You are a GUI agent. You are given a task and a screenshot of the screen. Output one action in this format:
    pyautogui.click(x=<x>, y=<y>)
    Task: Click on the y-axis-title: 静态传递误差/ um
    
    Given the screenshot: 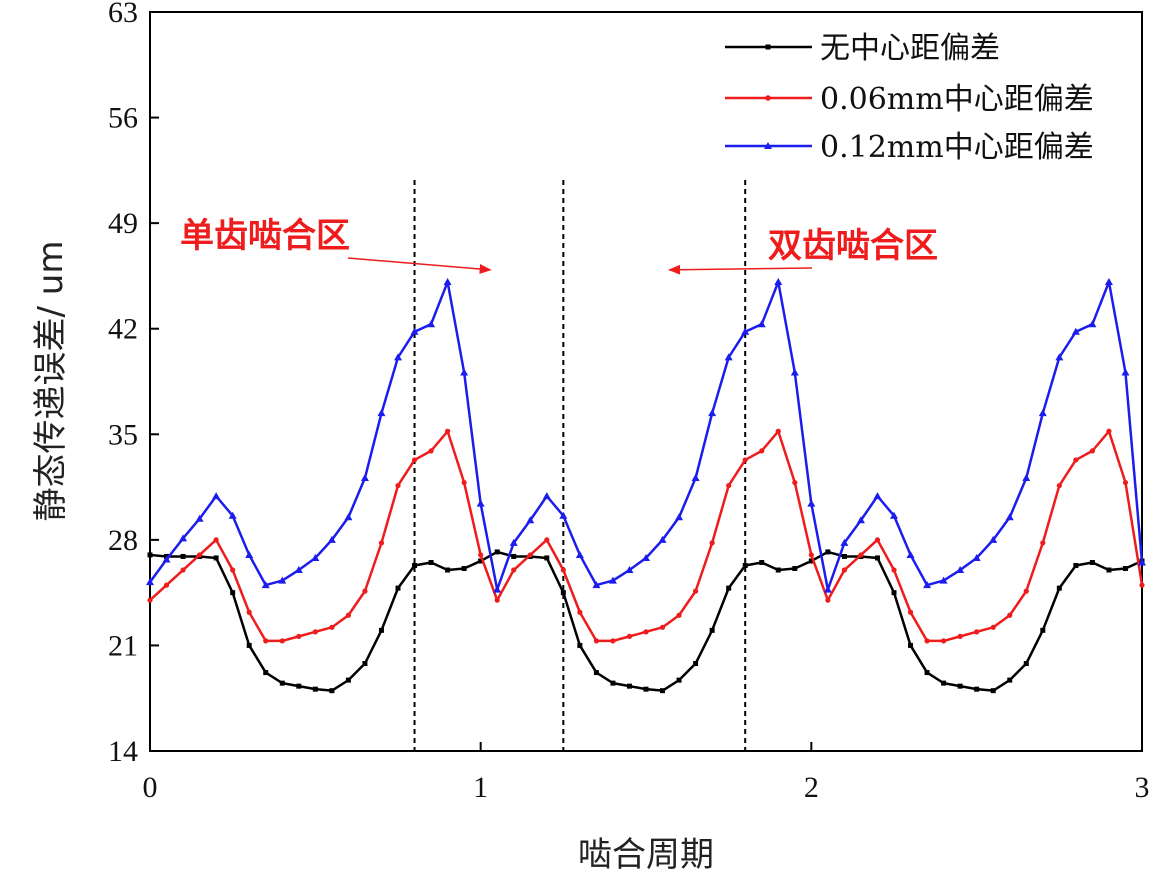 What is the action you would take?
    pyautogui.click(x=51, y=381)
    